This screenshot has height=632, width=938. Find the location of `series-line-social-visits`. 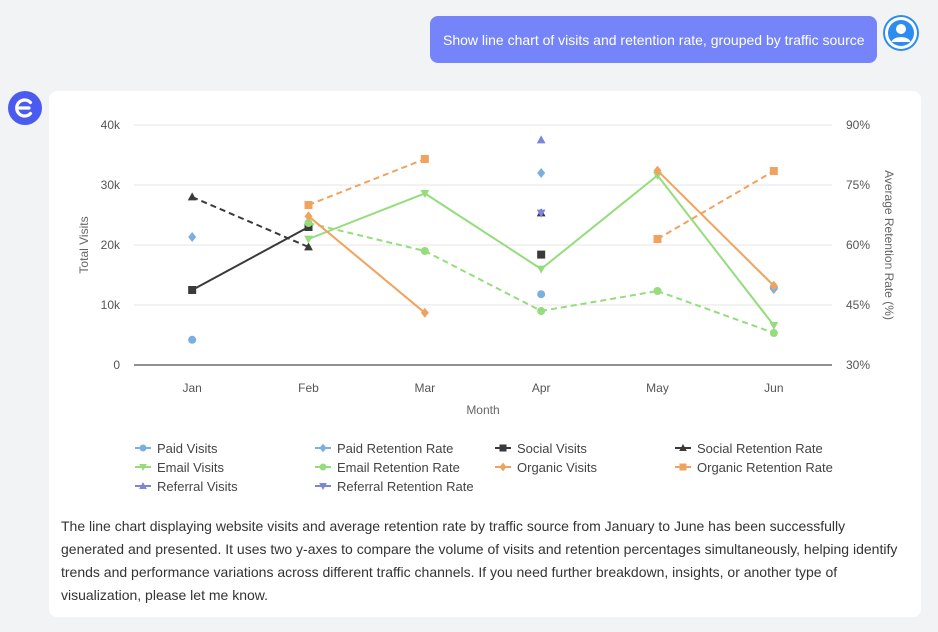

series-line-social-visits is located at coordinates (250, 258).